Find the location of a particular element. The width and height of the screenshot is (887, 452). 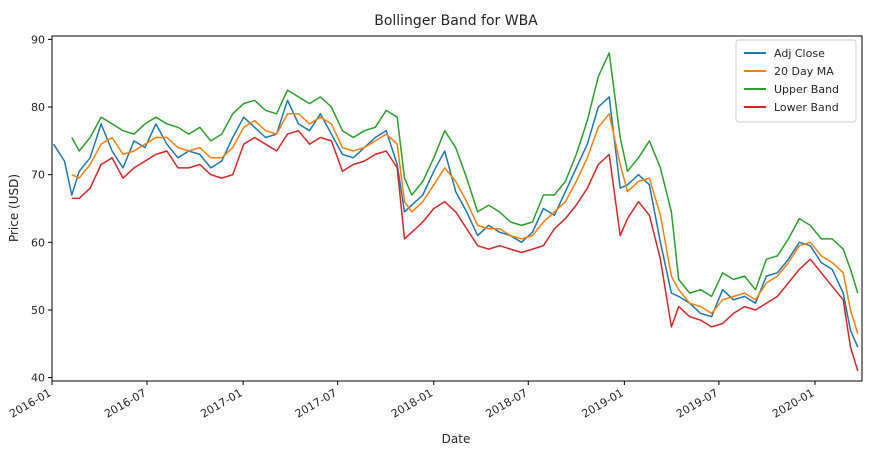

y-tick-label: 70 is located at coordinates (38, 175).